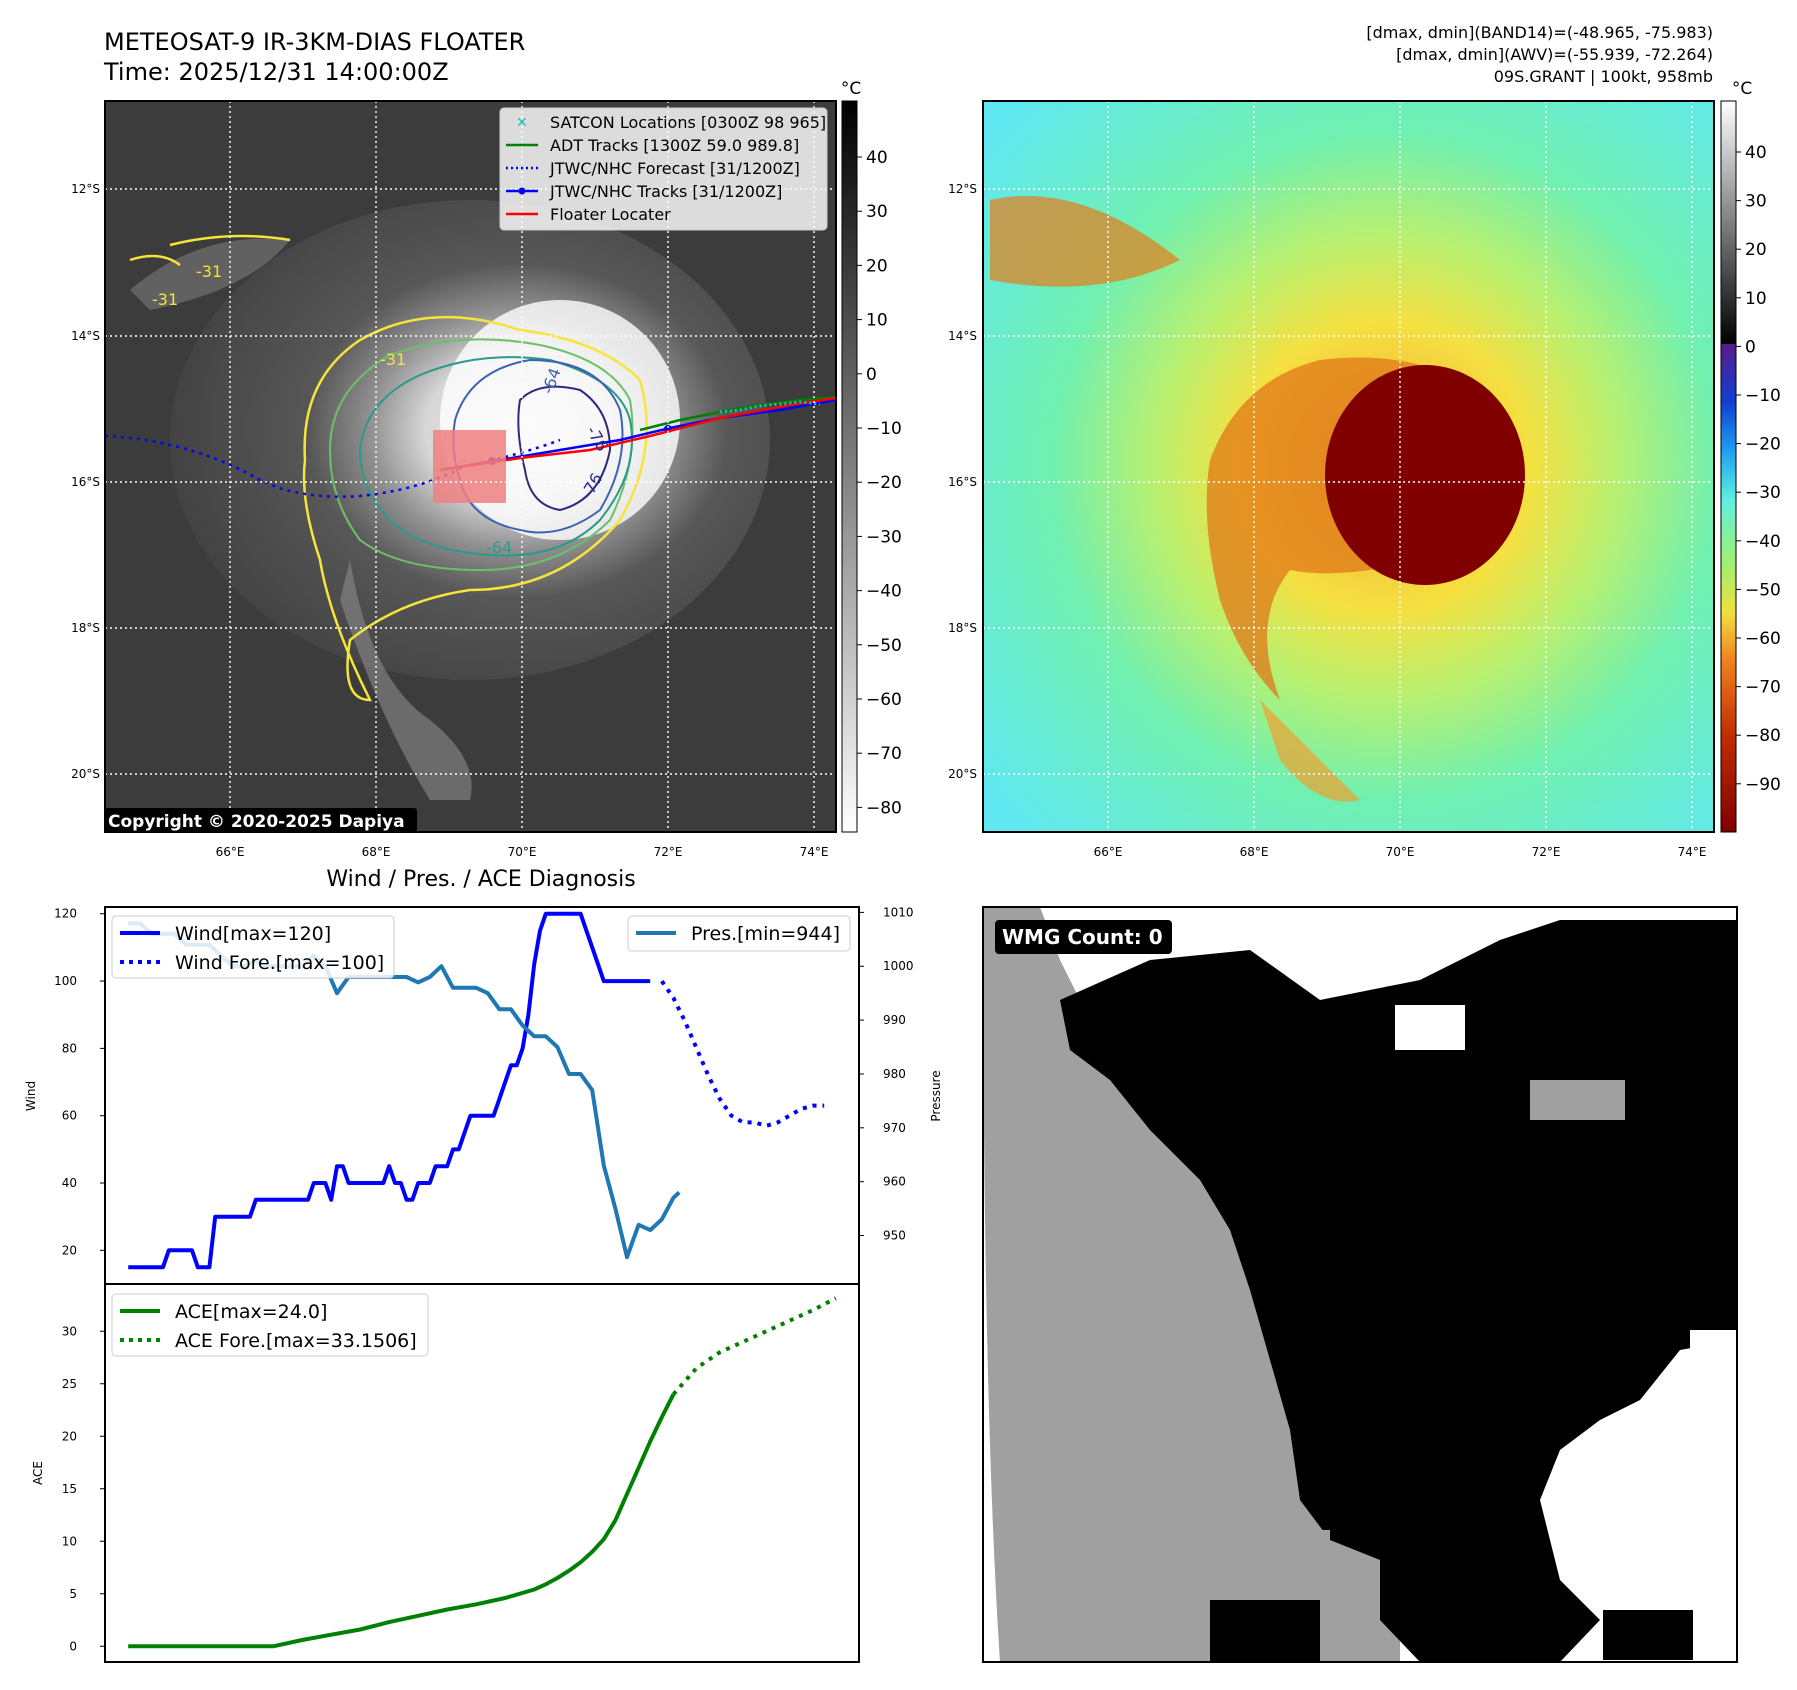  What do you see at coordinates (894, 1236) in the screenshot?
I see `pressure-ytick-label: 950` at bounding box center [894, 1236].